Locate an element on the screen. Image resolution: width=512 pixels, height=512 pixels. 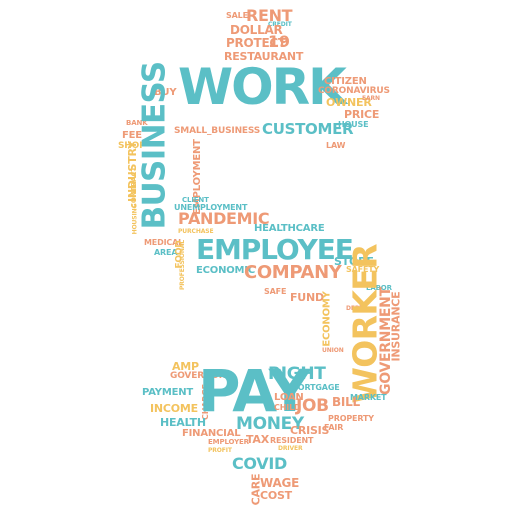
word-customer: CUSTOMER is located at coordinates (308, 129).